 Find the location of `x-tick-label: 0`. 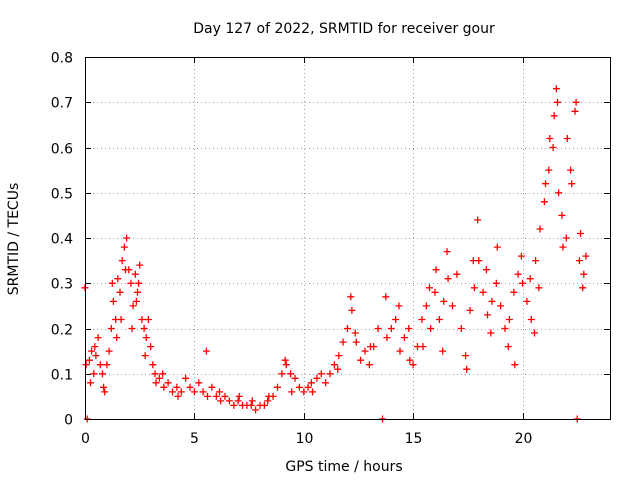

x-tick-label: 0 is located at coordinates (85, 439).